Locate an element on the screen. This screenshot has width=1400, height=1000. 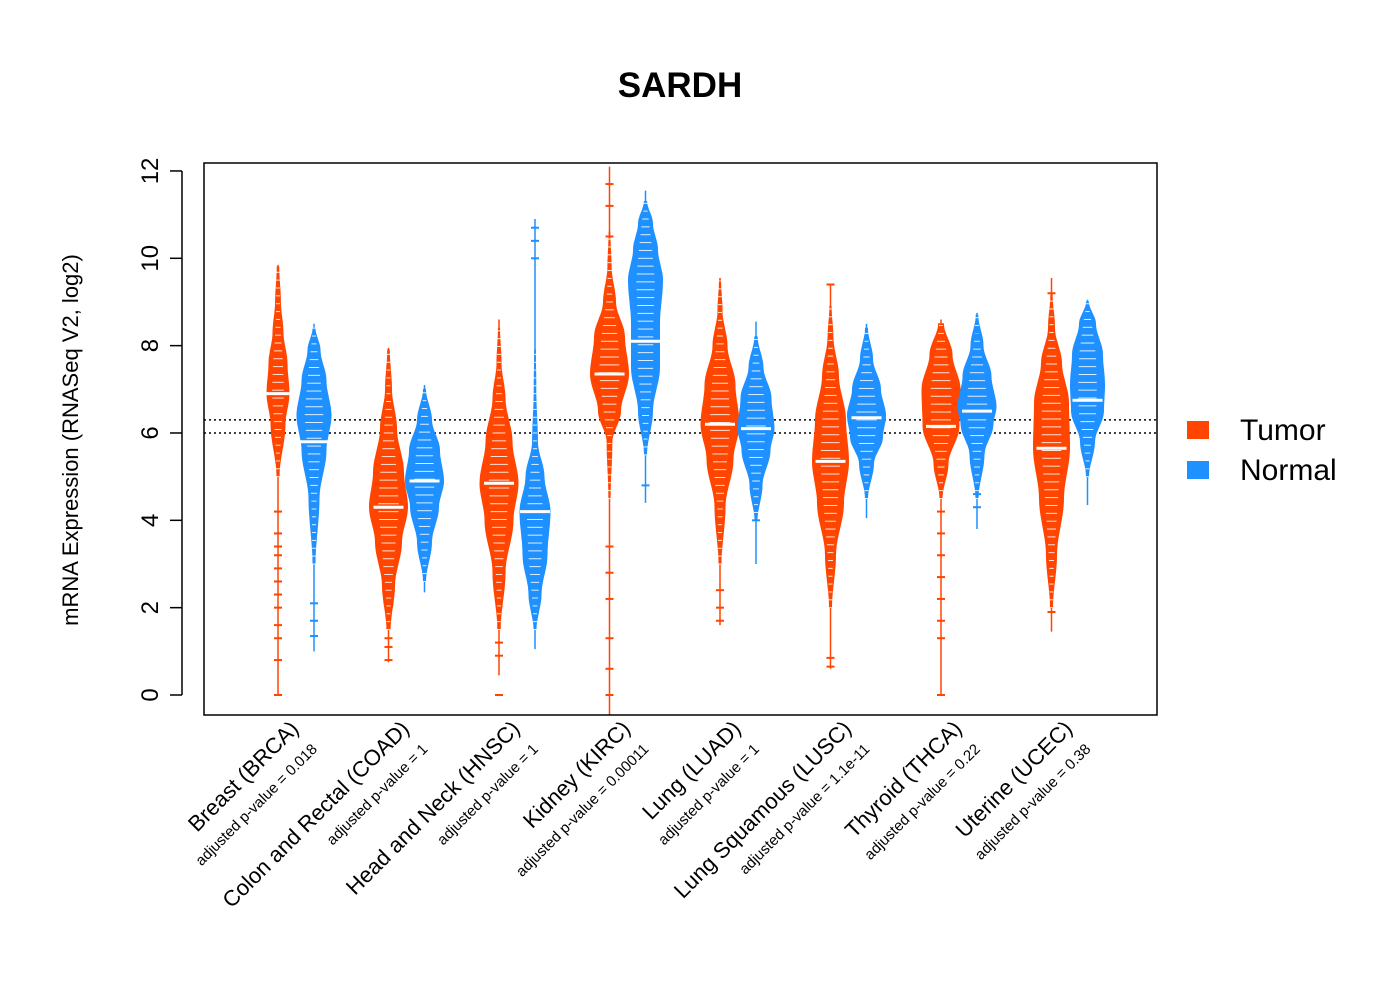
y-tick-label: 8 is located at coordinates (150, 345).